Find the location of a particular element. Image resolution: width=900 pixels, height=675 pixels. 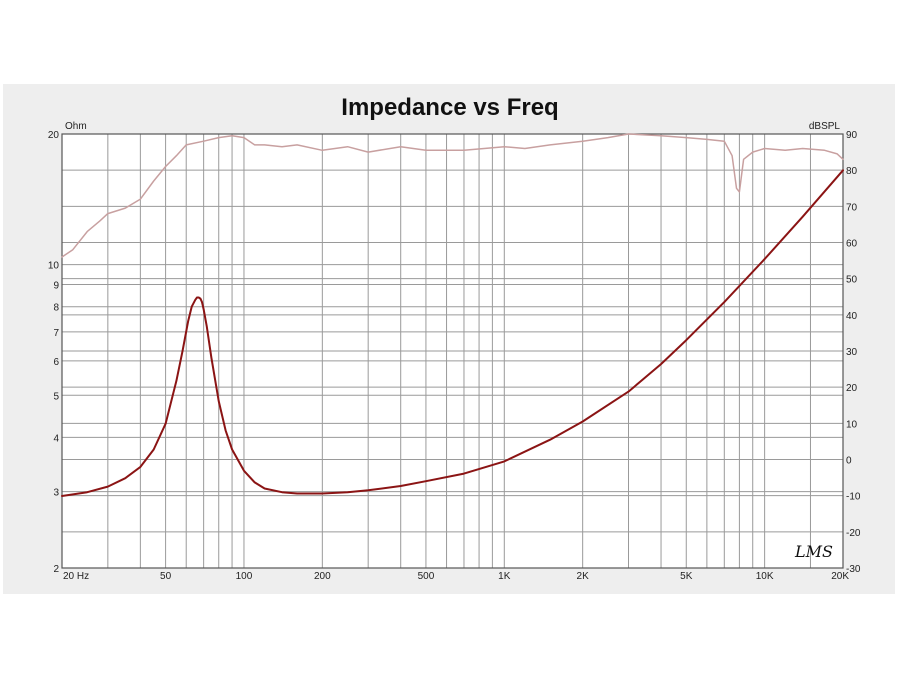

y-right-tick-label: 0 is located at coordinates (849, 461).